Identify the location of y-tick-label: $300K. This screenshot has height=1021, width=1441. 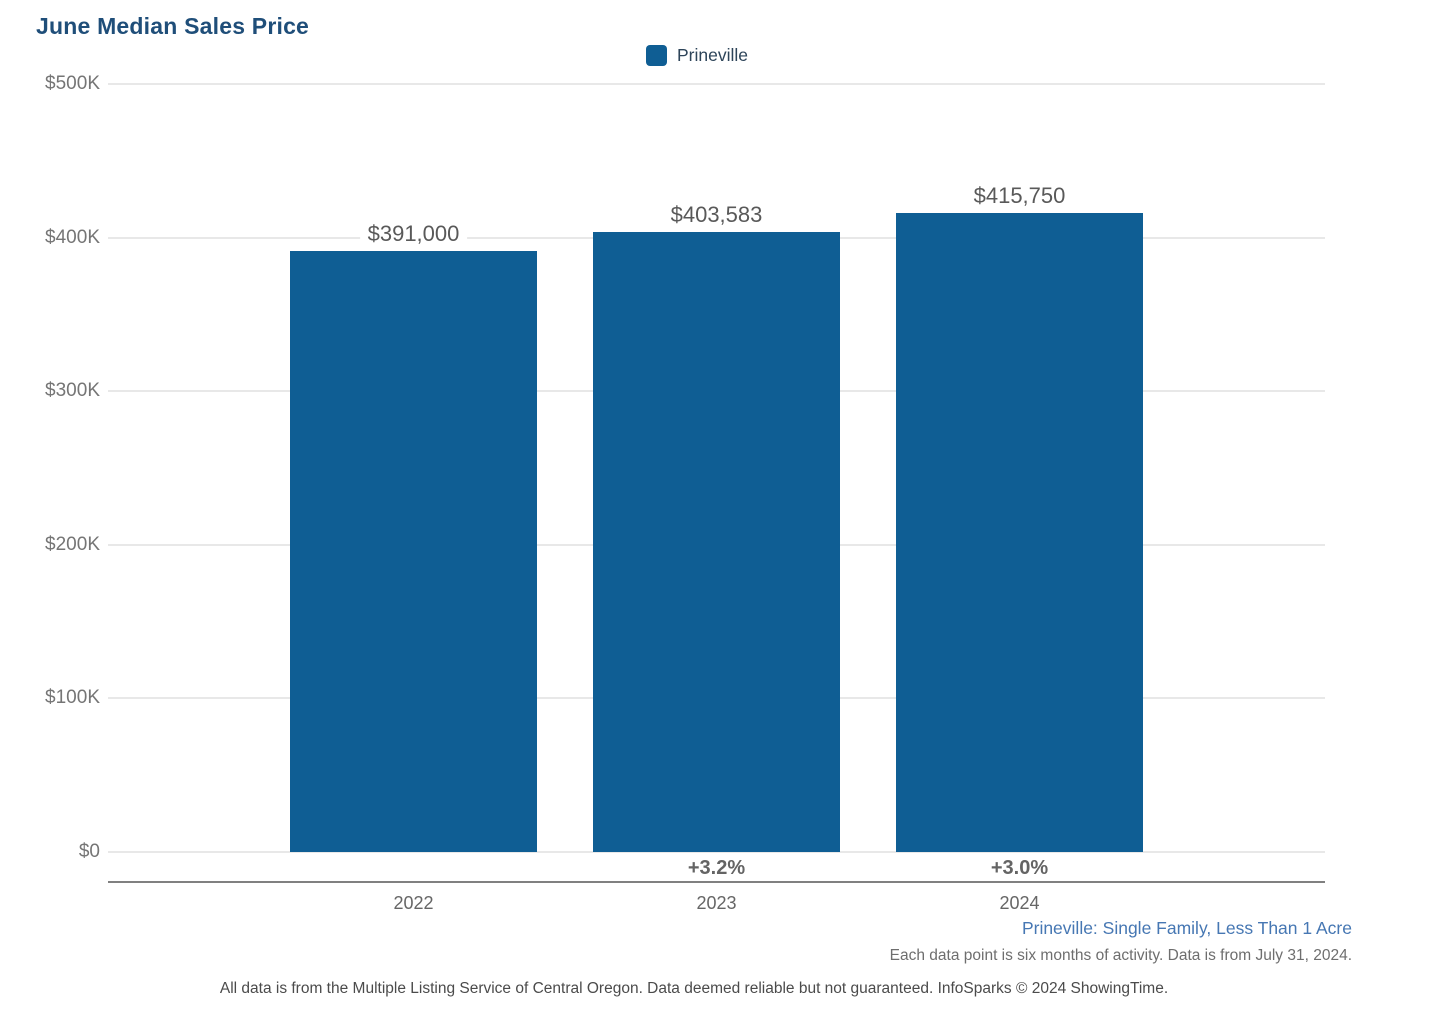
(72, 391).